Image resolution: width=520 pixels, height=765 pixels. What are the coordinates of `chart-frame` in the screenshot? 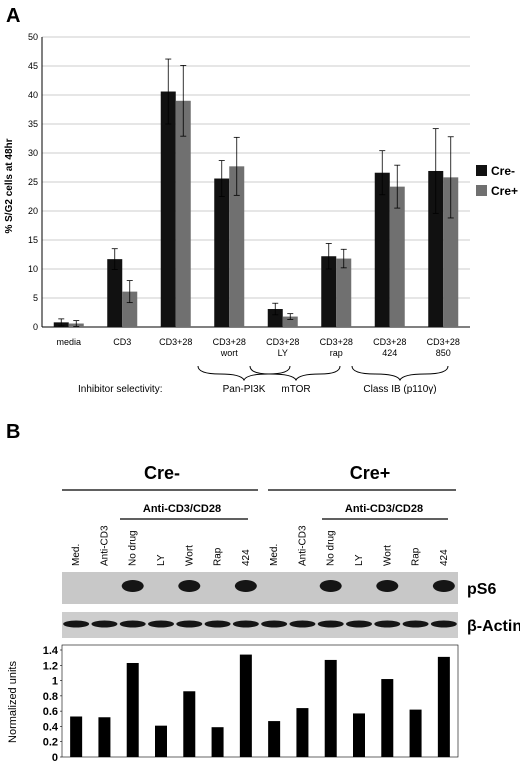 It's located at (260, 701).